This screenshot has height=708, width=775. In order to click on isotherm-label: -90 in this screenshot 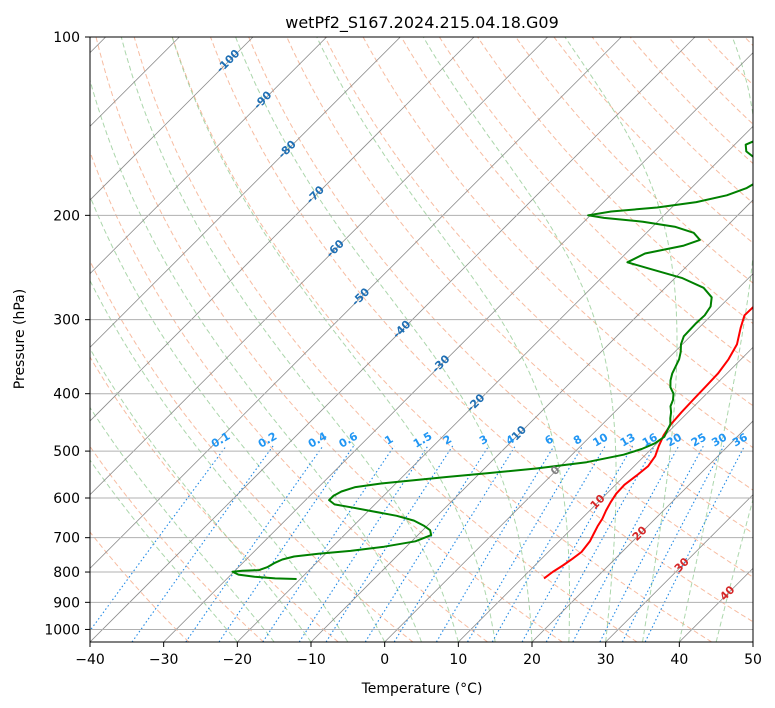, I will do `click(262, 99)`.